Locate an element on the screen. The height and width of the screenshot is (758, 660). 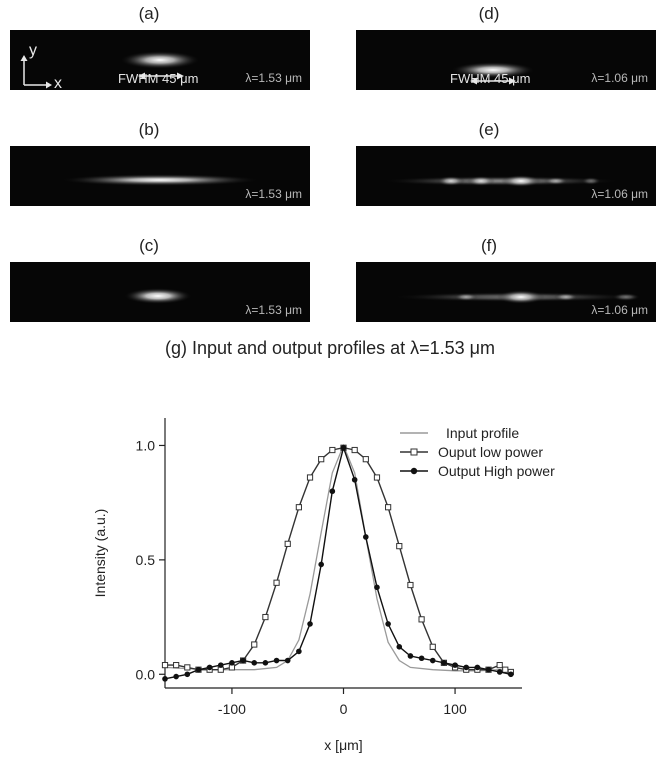
legend-label: Input profile is located at coordinates (482, 433).